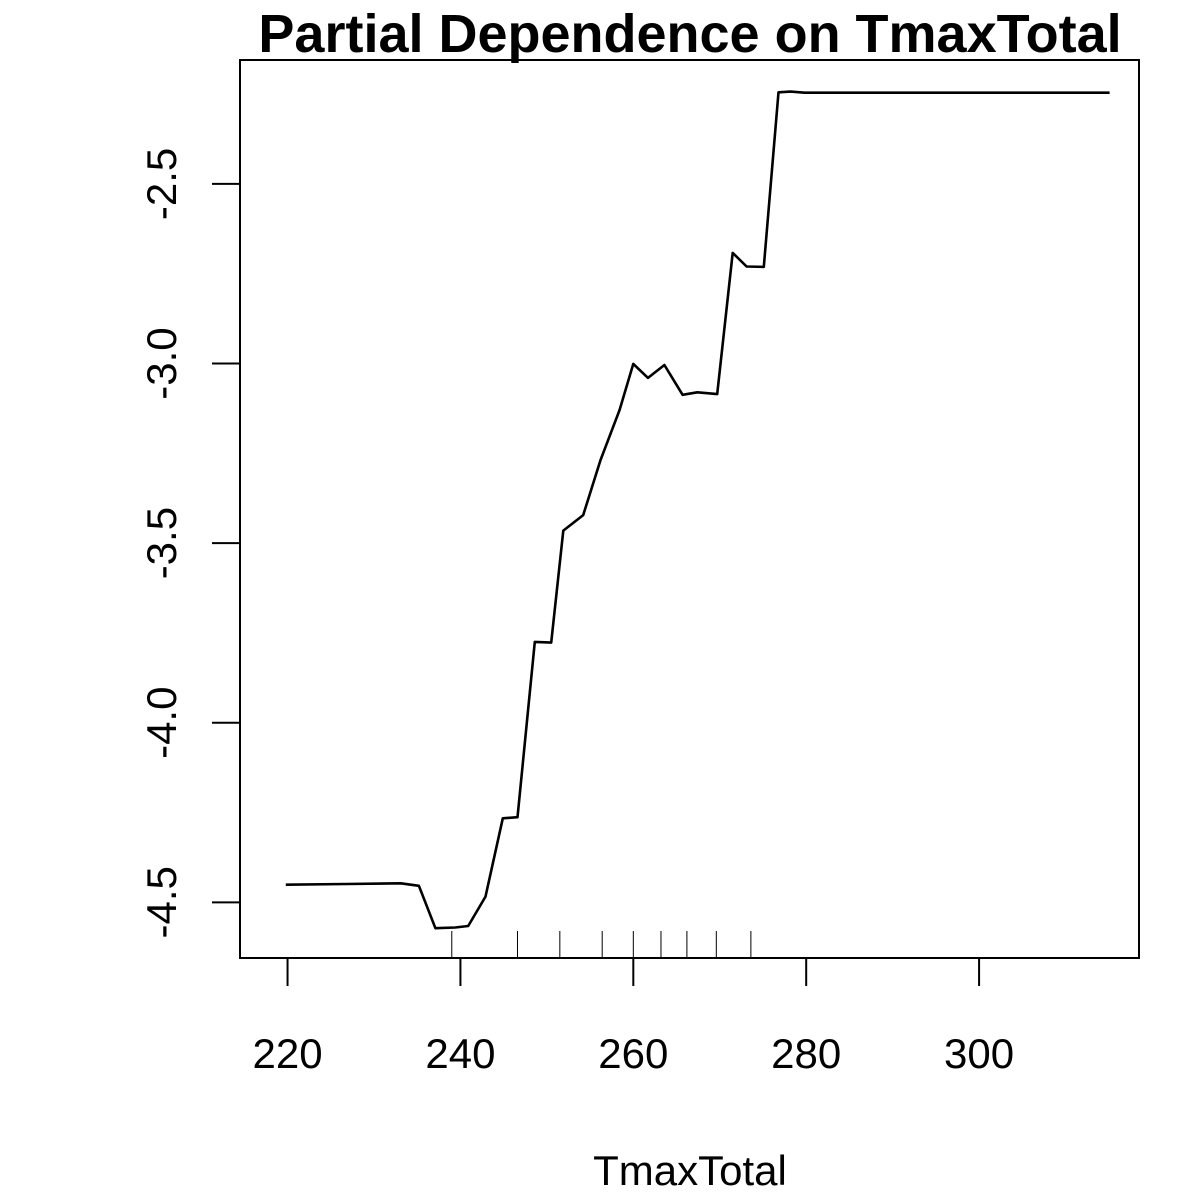 Image resolution: width=1200 pixels, height=1200 pixels. I want to click on x-tick-label: 300, so click(979, 1053).